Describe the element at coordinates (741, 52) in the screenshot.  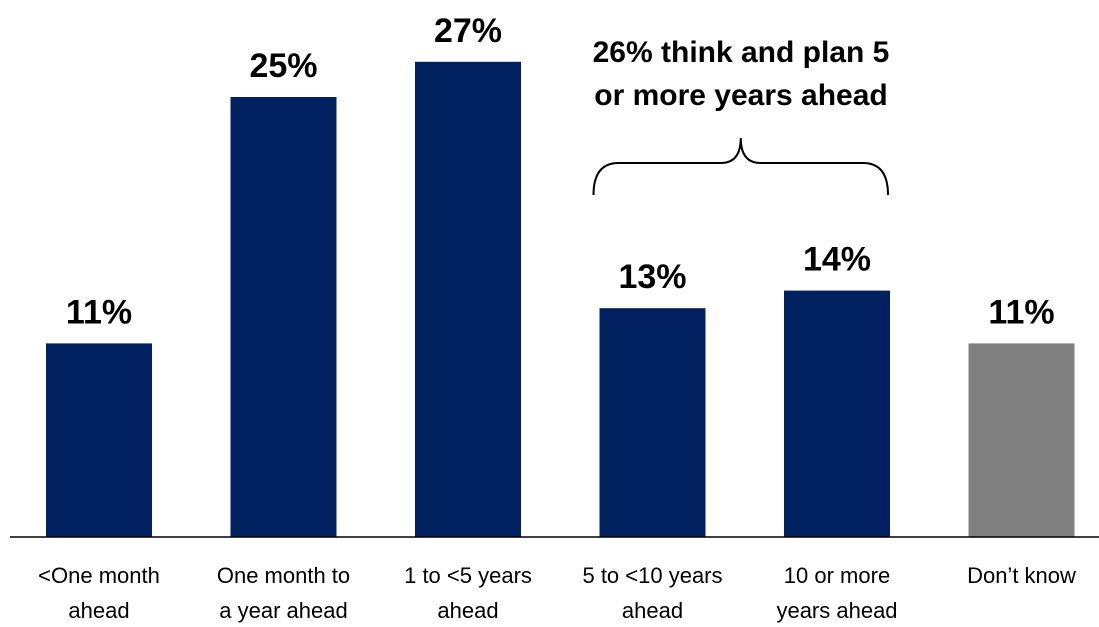
I see `annotation-line-1: 26% think and plan 5` at that location.